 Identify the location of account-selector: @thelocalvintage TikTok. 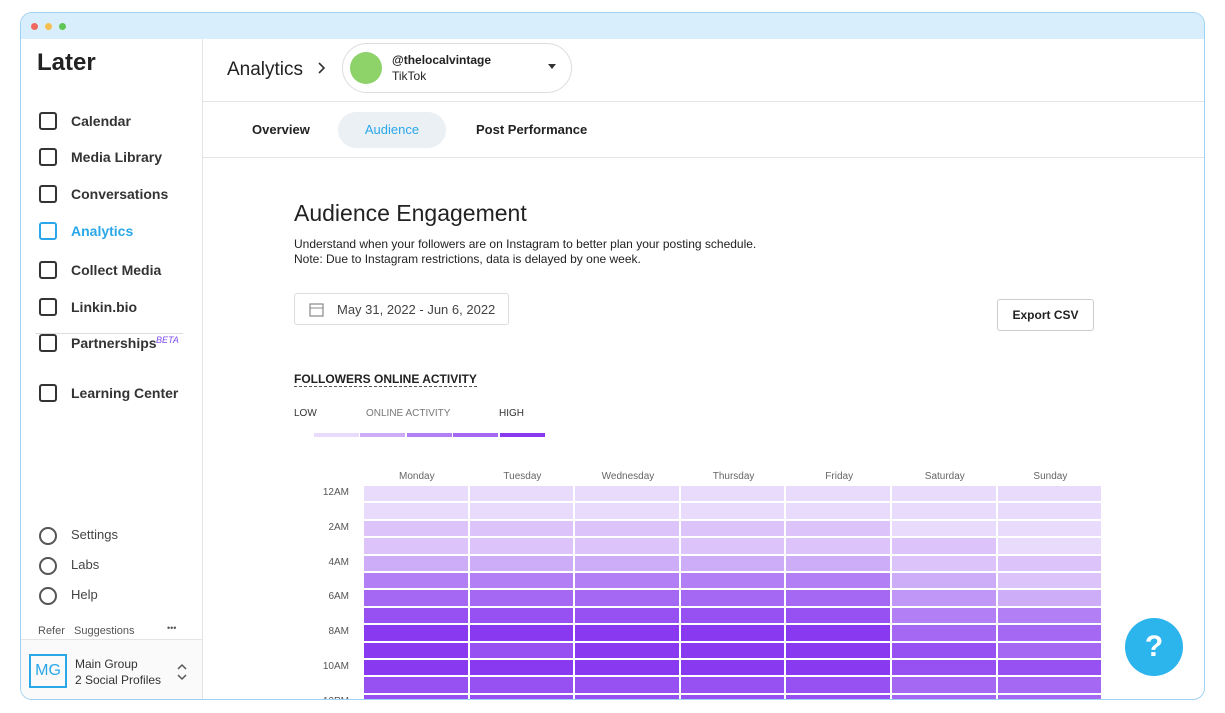
(457, 68).